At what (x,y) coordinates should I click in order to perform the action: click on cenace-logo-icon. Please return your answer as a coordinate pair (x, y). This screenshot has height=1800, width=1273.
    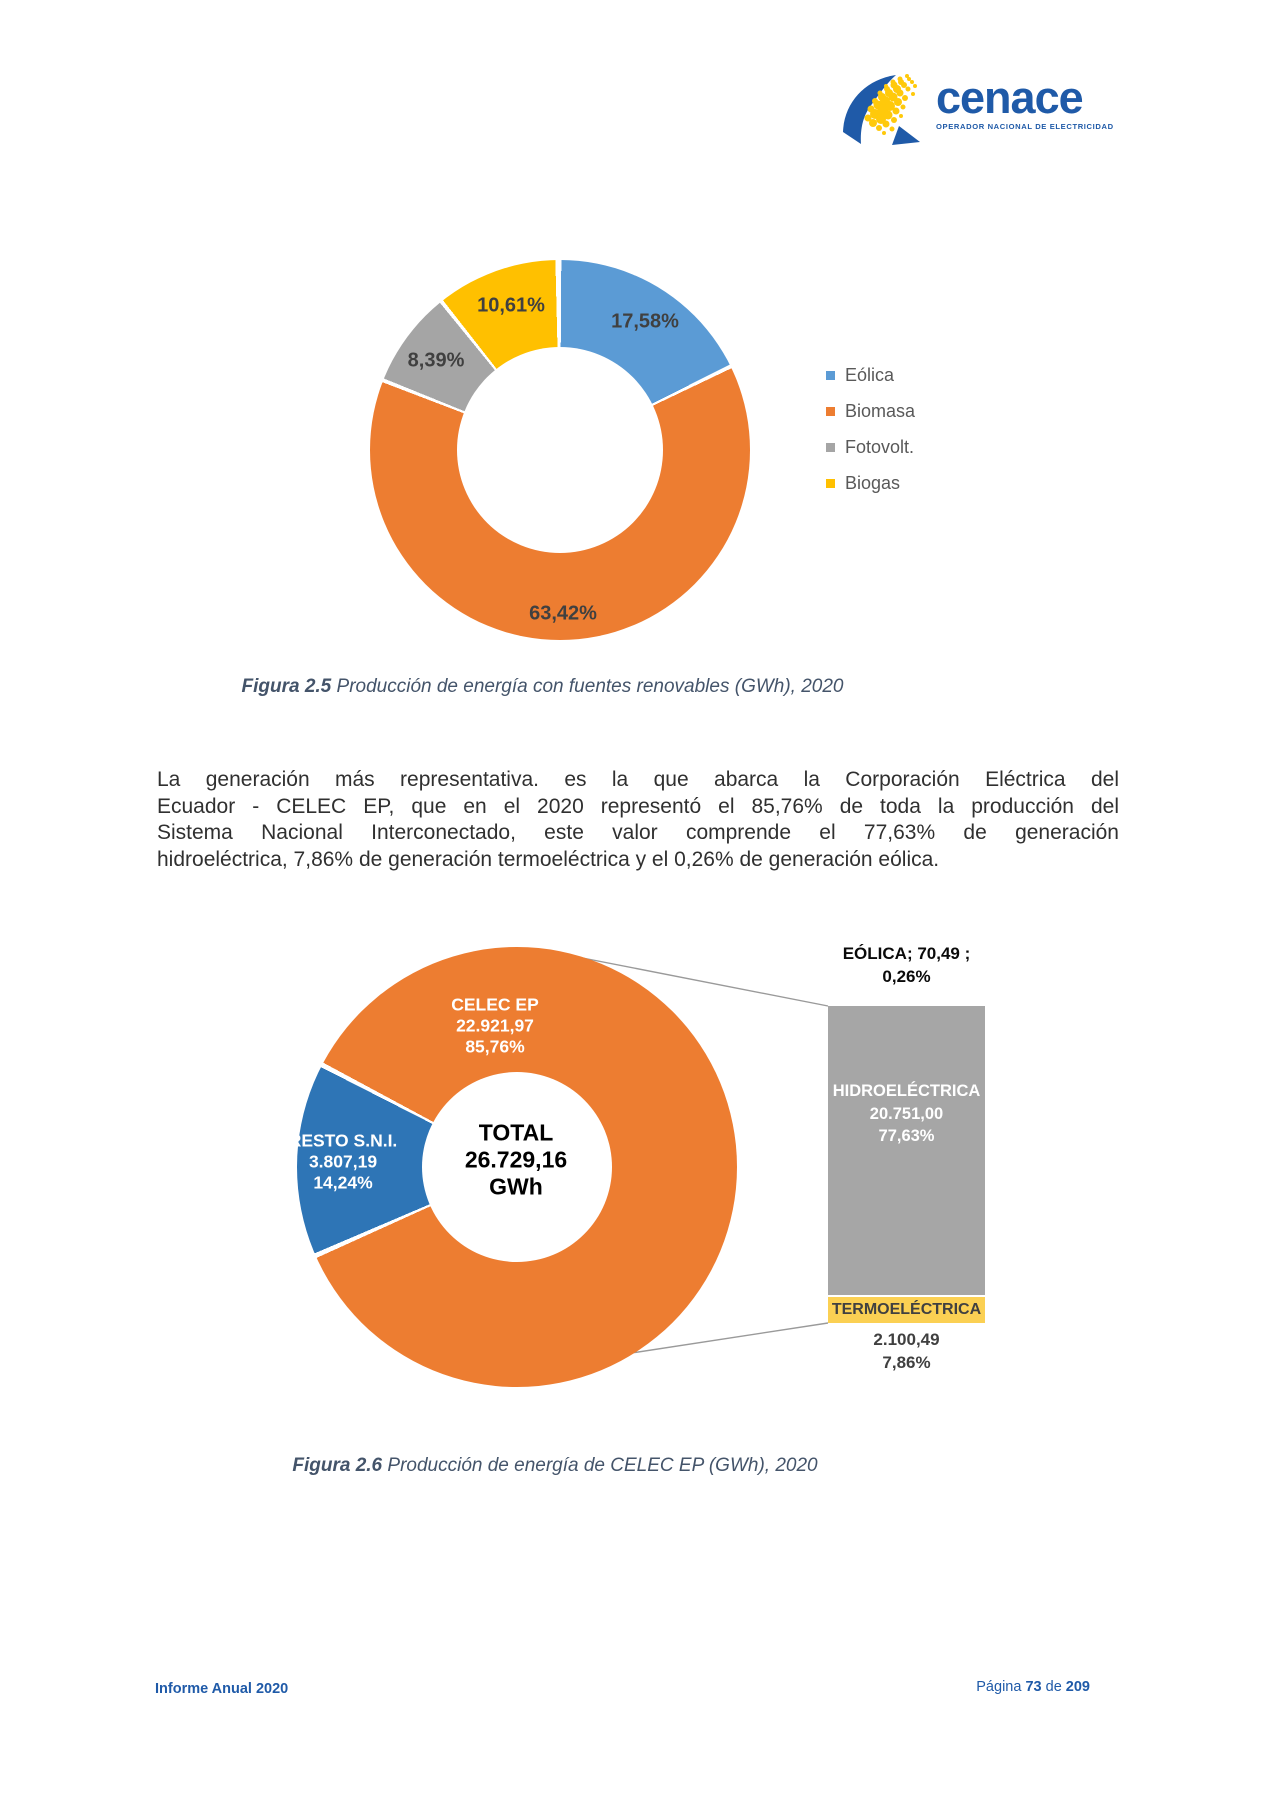
    Looking at the image, I should click on (881, 109).